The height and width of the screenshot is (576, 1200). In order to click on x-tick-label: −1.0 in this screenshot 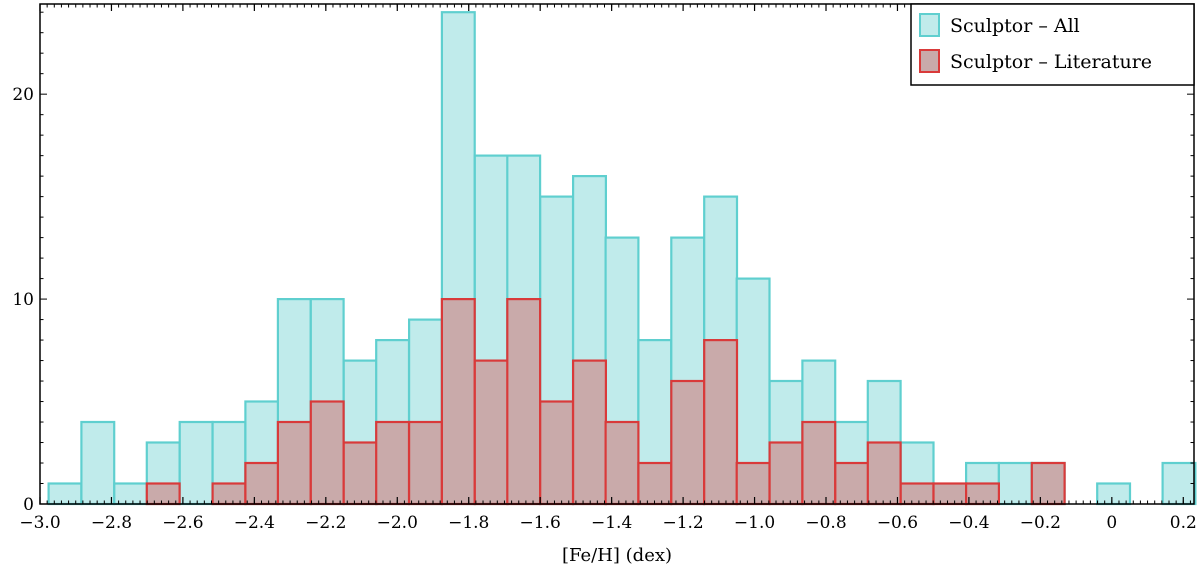, I will do `click(754, 523)`.